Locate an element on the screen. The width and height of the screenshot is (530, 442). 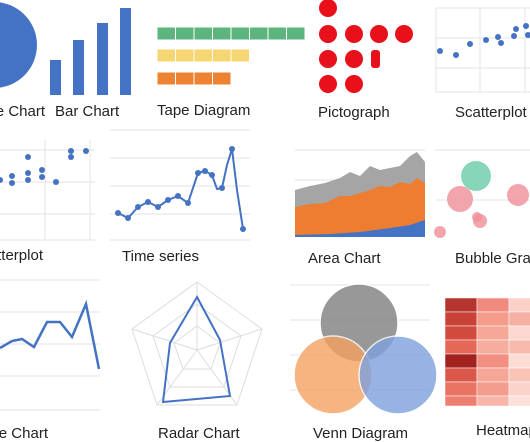
bubble-thumbnail is located at coordinates (482, 193).